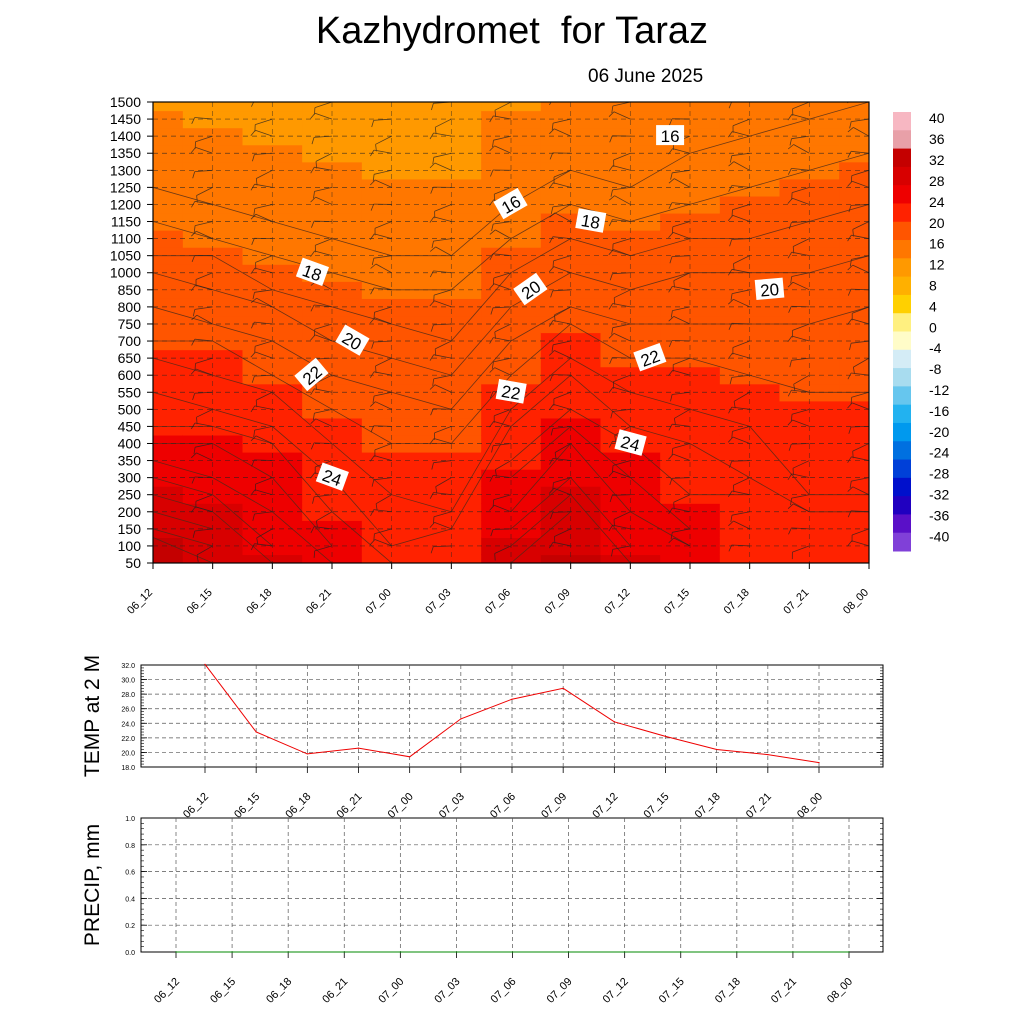 This screenshot has height=1024, width=1024. Describe the element at coordinates (902, 505) in the screenshot. I see `colorbar-swatch` at that location.